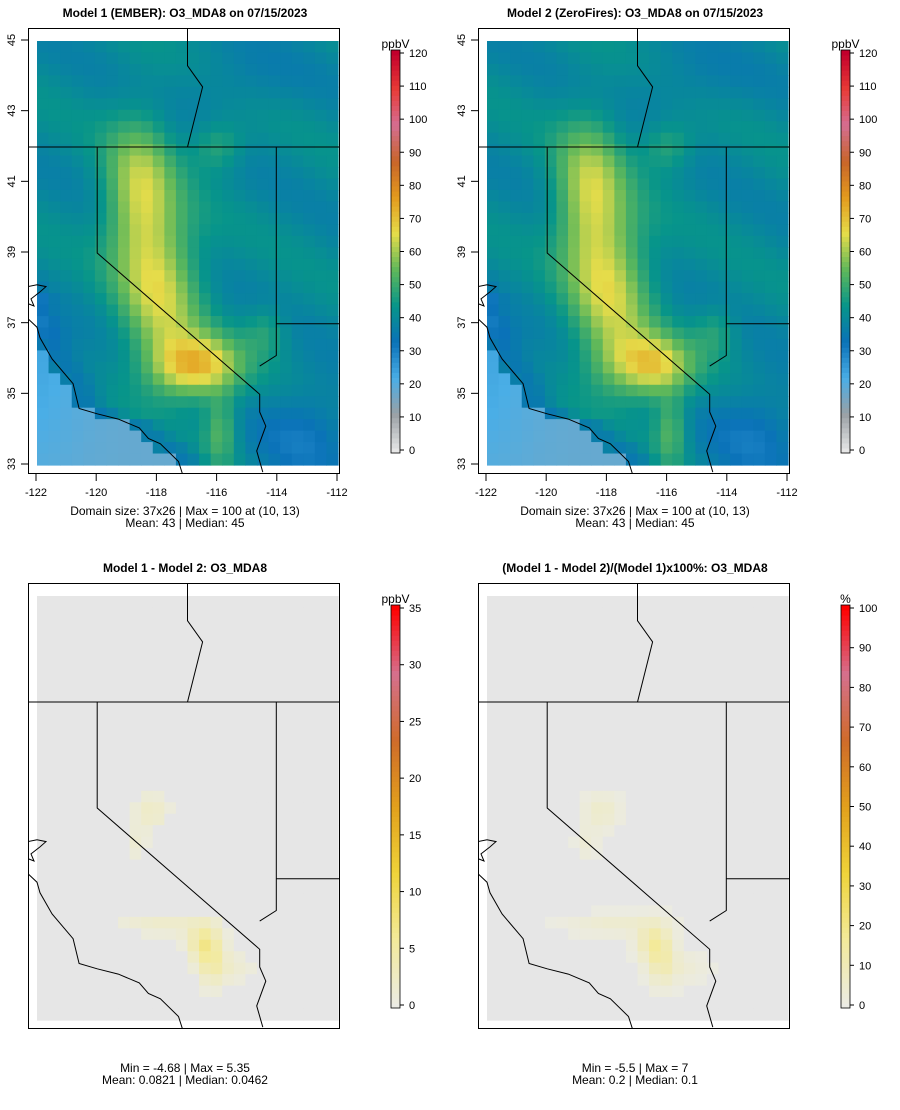  What do you see at coordinates (185, 523) in the screenshot?
I see `stats-line-2: Mean: 43 | Median: 45` at bounding box center [185, 523].